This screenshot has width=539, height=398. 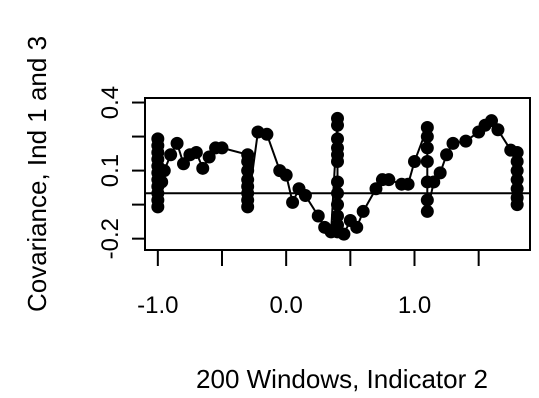 What do you see at coordinates (110, 102) in the screenshot?
I see `y-tick-label: 0.4` at bounding box center [110, 102].